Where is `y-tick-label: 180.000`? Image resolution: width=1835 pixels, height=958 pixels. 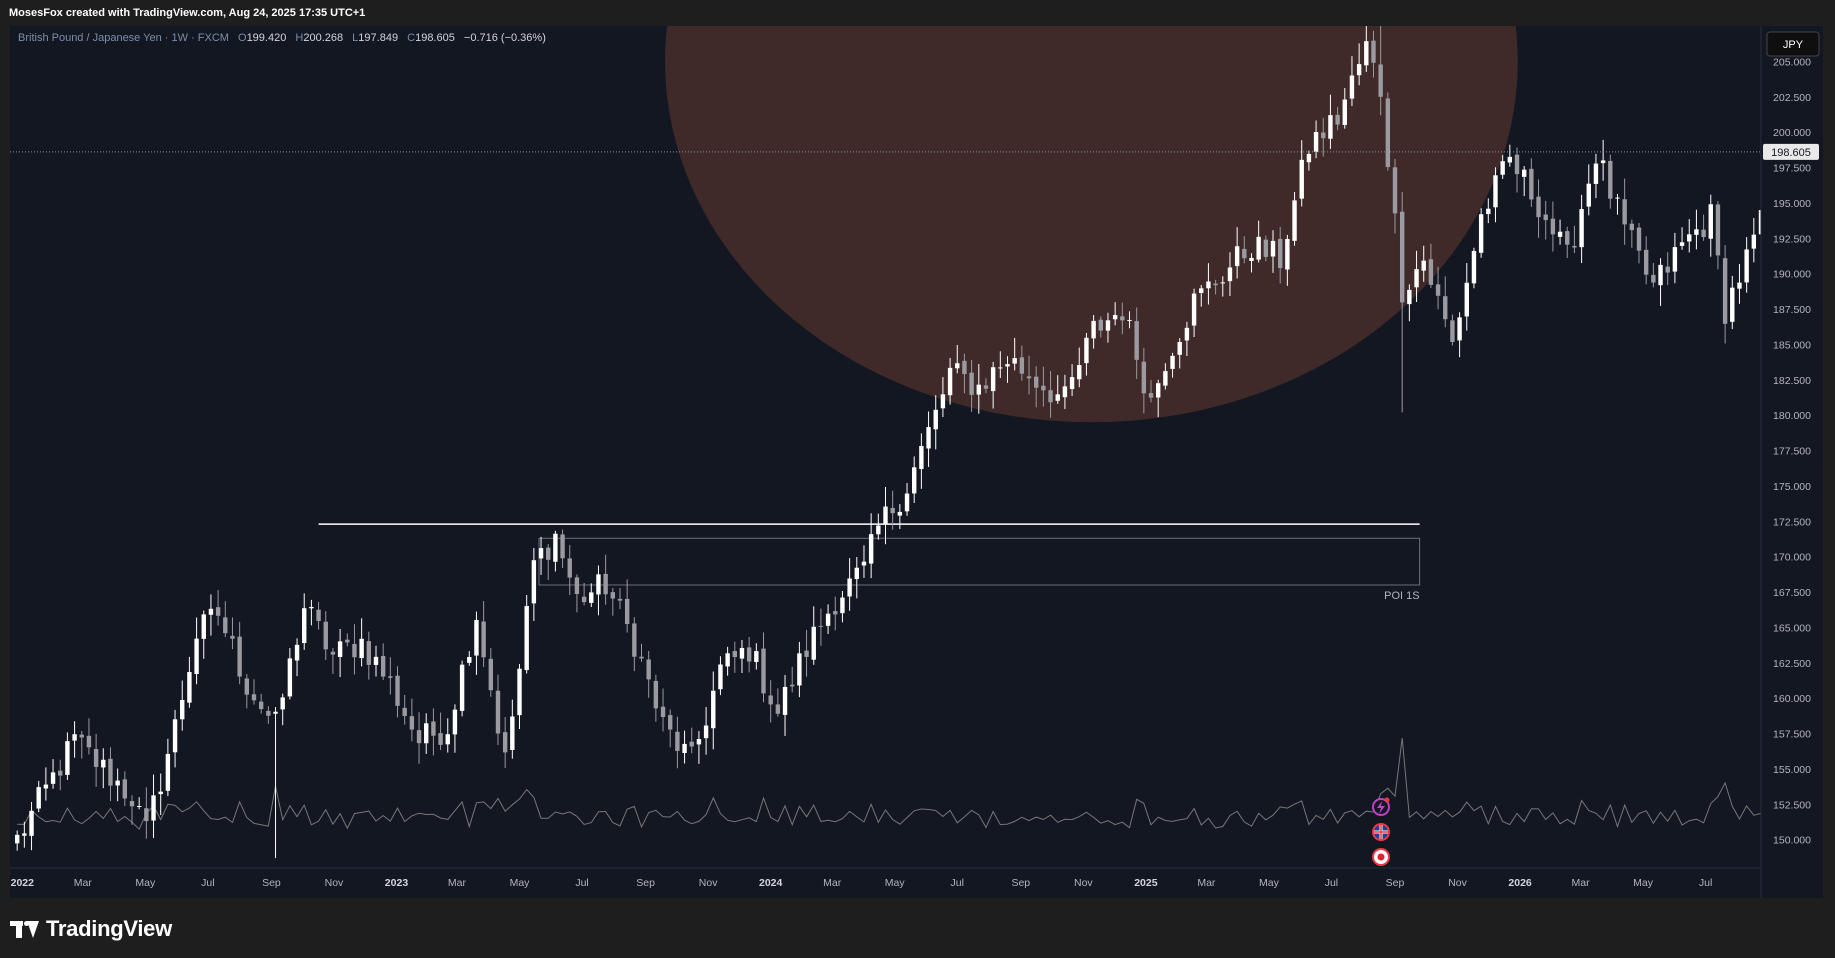 y-tick-label: 180.000 is located at coordinates (1792, 416).